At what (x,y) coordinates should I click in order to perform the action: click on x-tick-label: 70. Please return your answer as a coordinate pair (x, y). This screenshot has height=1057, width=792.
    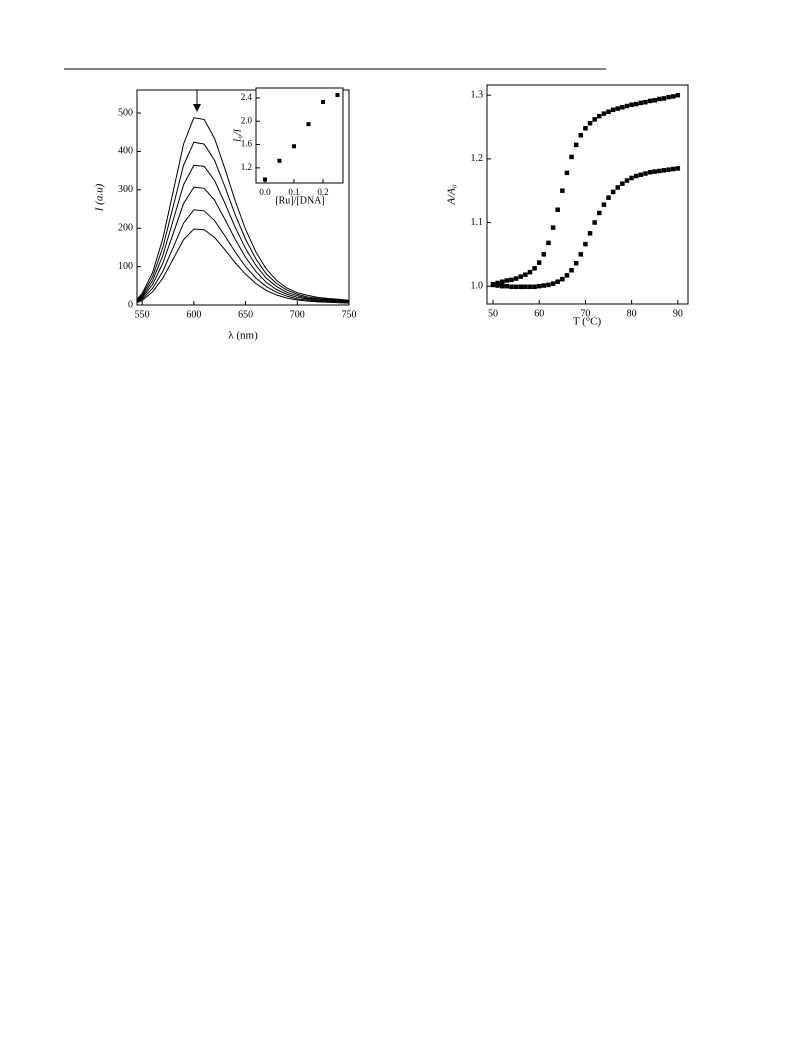
    Looking at the image, I should click on (585, 313).